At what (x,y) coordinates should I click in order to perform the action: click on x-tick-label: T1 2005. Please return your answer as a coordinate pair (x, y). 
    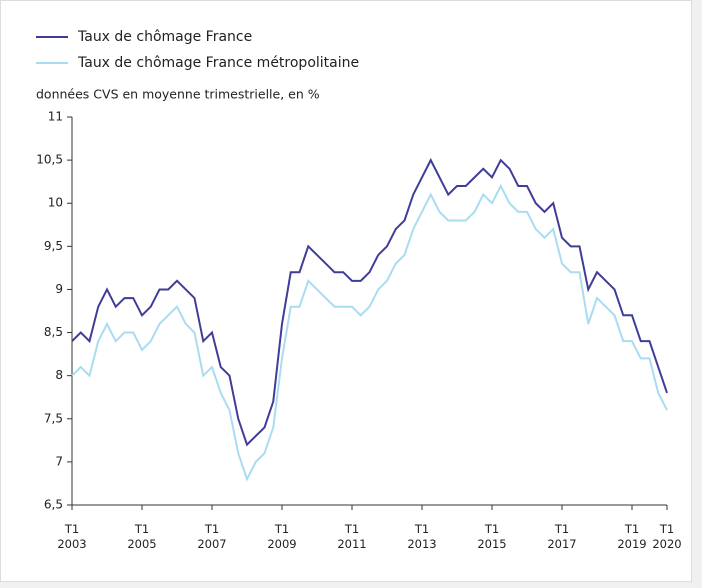
    Looking at the image, I should click on (142, 536).